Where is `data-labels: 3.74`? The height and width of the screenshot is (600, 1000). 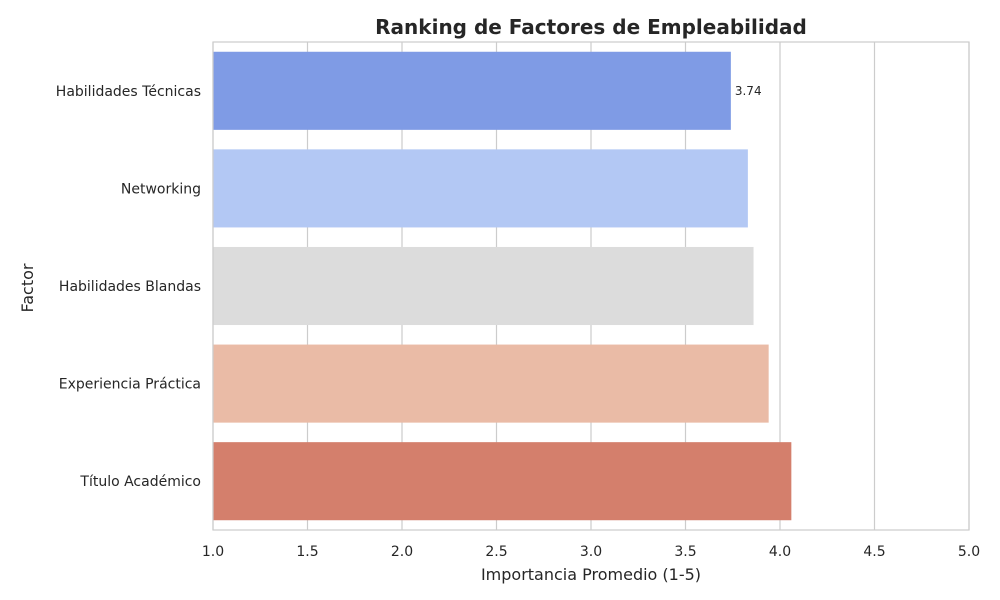 data-labels: 3.74 is located at coordinates (748, 91).